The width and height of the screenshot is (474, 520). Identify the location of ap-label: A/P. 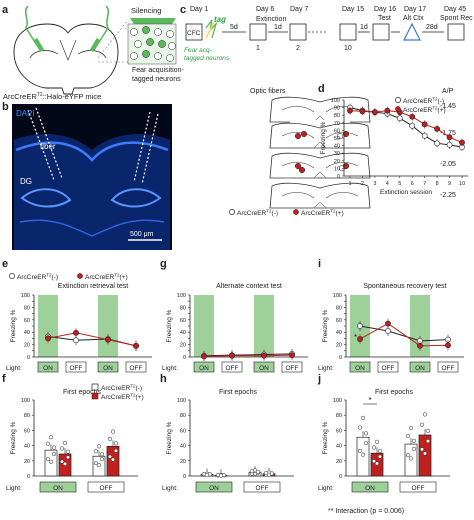
(448, 91).